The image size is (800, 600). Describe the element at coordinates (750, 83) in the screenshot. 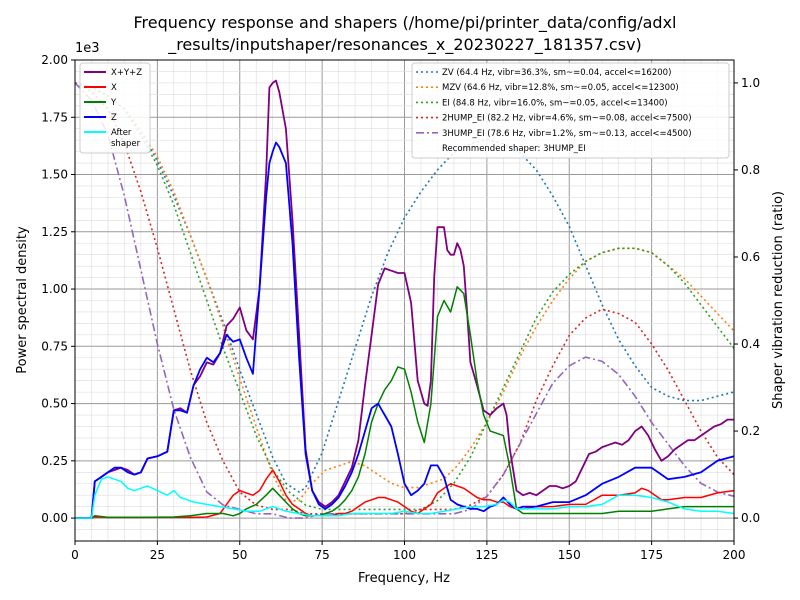

I see `right-tick-label: 1.0` at that location.